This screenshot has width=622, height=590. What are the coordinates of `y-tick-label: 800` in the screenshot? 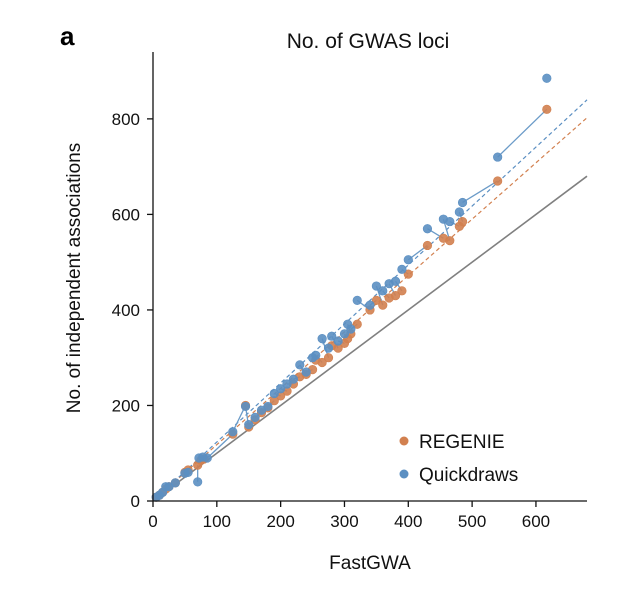 It's located at (126, 119).